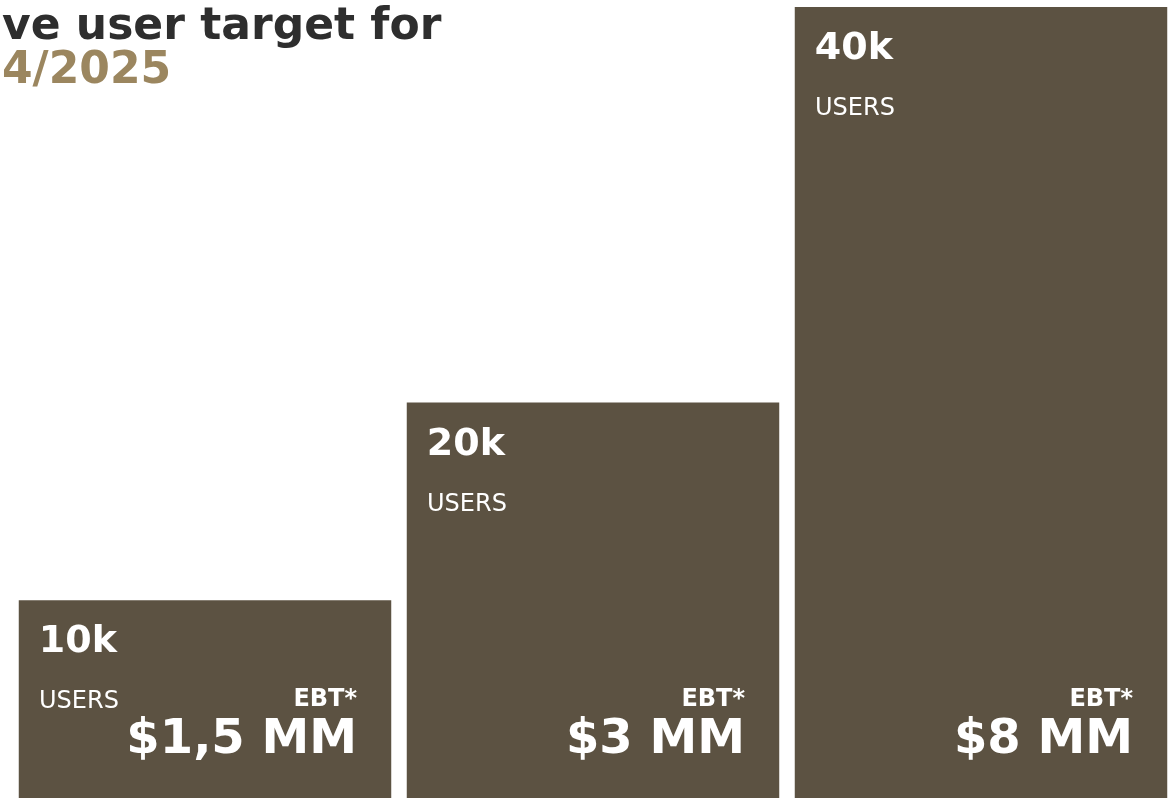 This screenshot has width=1175, height=798. What do you see at coordinates (854, 46) in the screenshot?
I see `data-label: 40k` at bounding box center [854, 46].